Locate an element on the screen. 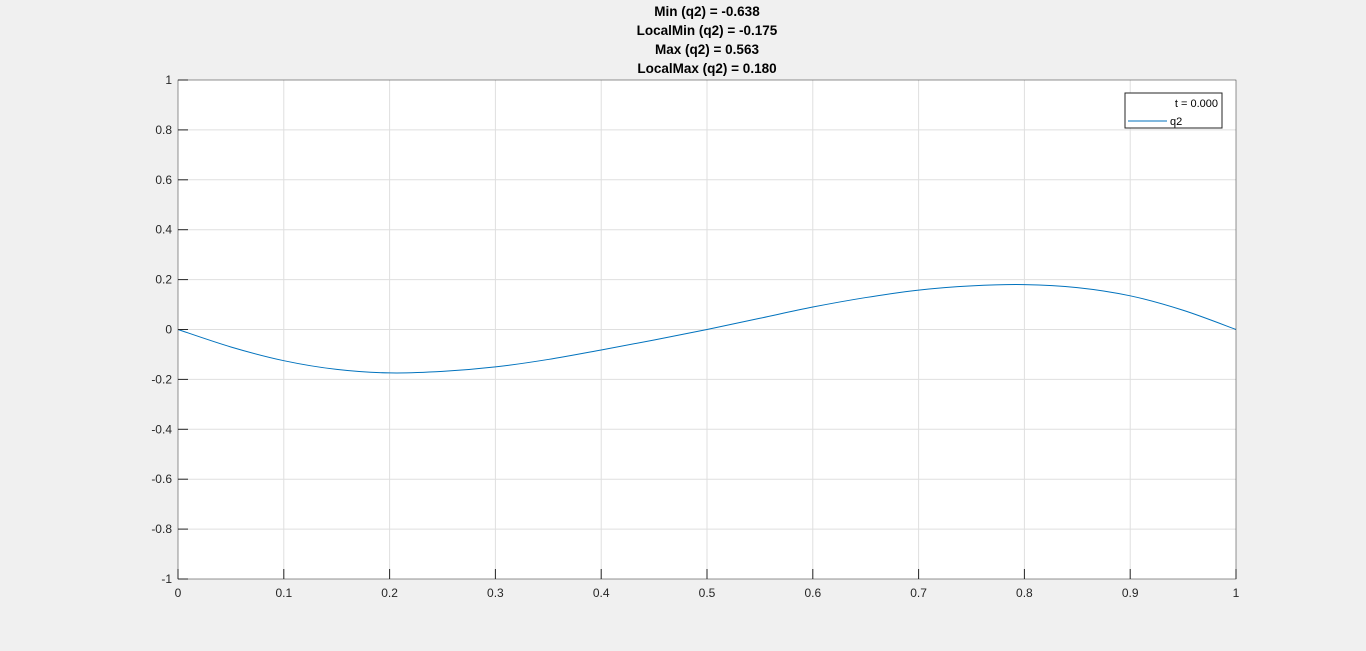 This screenshot has width=1366, height=651. series-line-q2 is located at coordinates (707, 329).